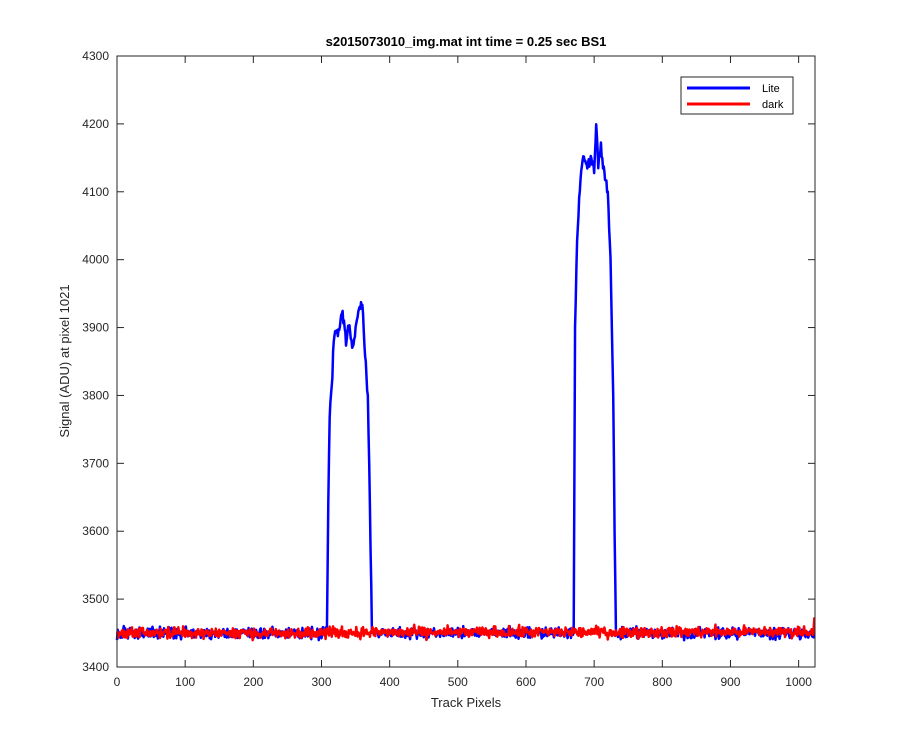 This screenshot has width=900, height=750. What do you see at coordinates (64, 360) in the screenshot?
I see `y-axis-label: Signal (ADU) at pixel 1021` at bounding box center [64, 360].